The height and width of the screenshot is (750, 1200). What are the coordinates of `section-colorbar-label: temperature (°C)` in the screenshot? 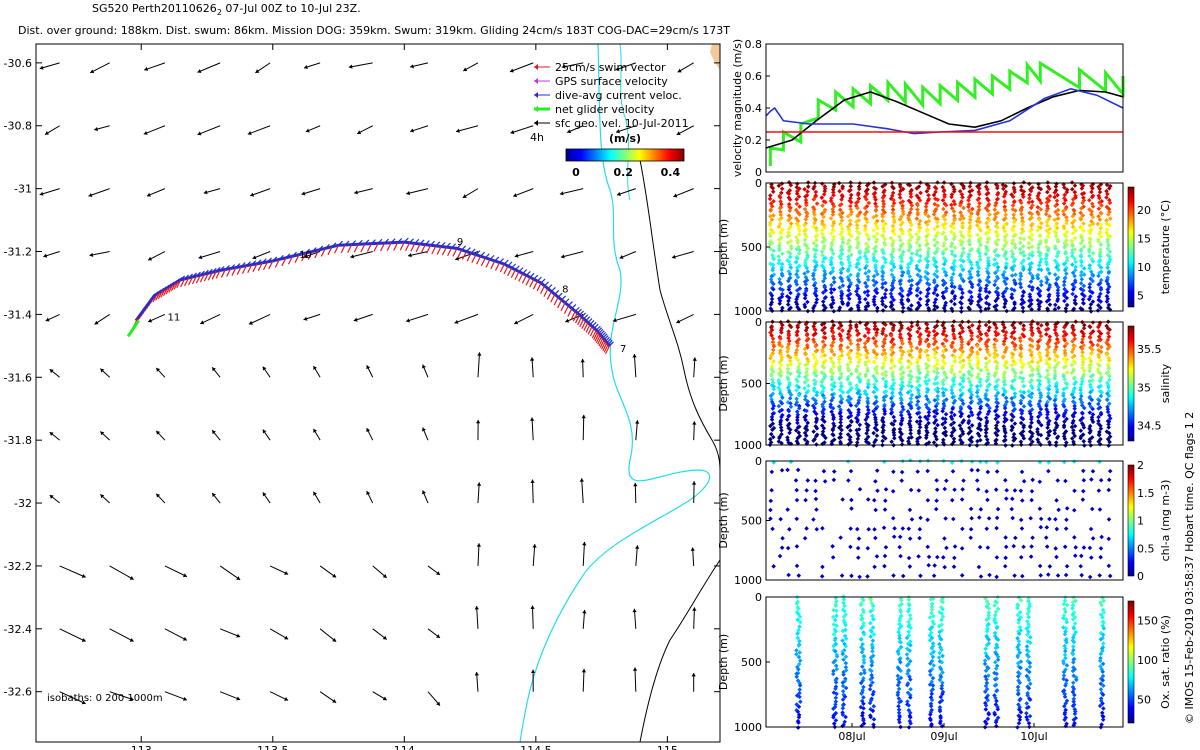 It's located at (1165, 247).